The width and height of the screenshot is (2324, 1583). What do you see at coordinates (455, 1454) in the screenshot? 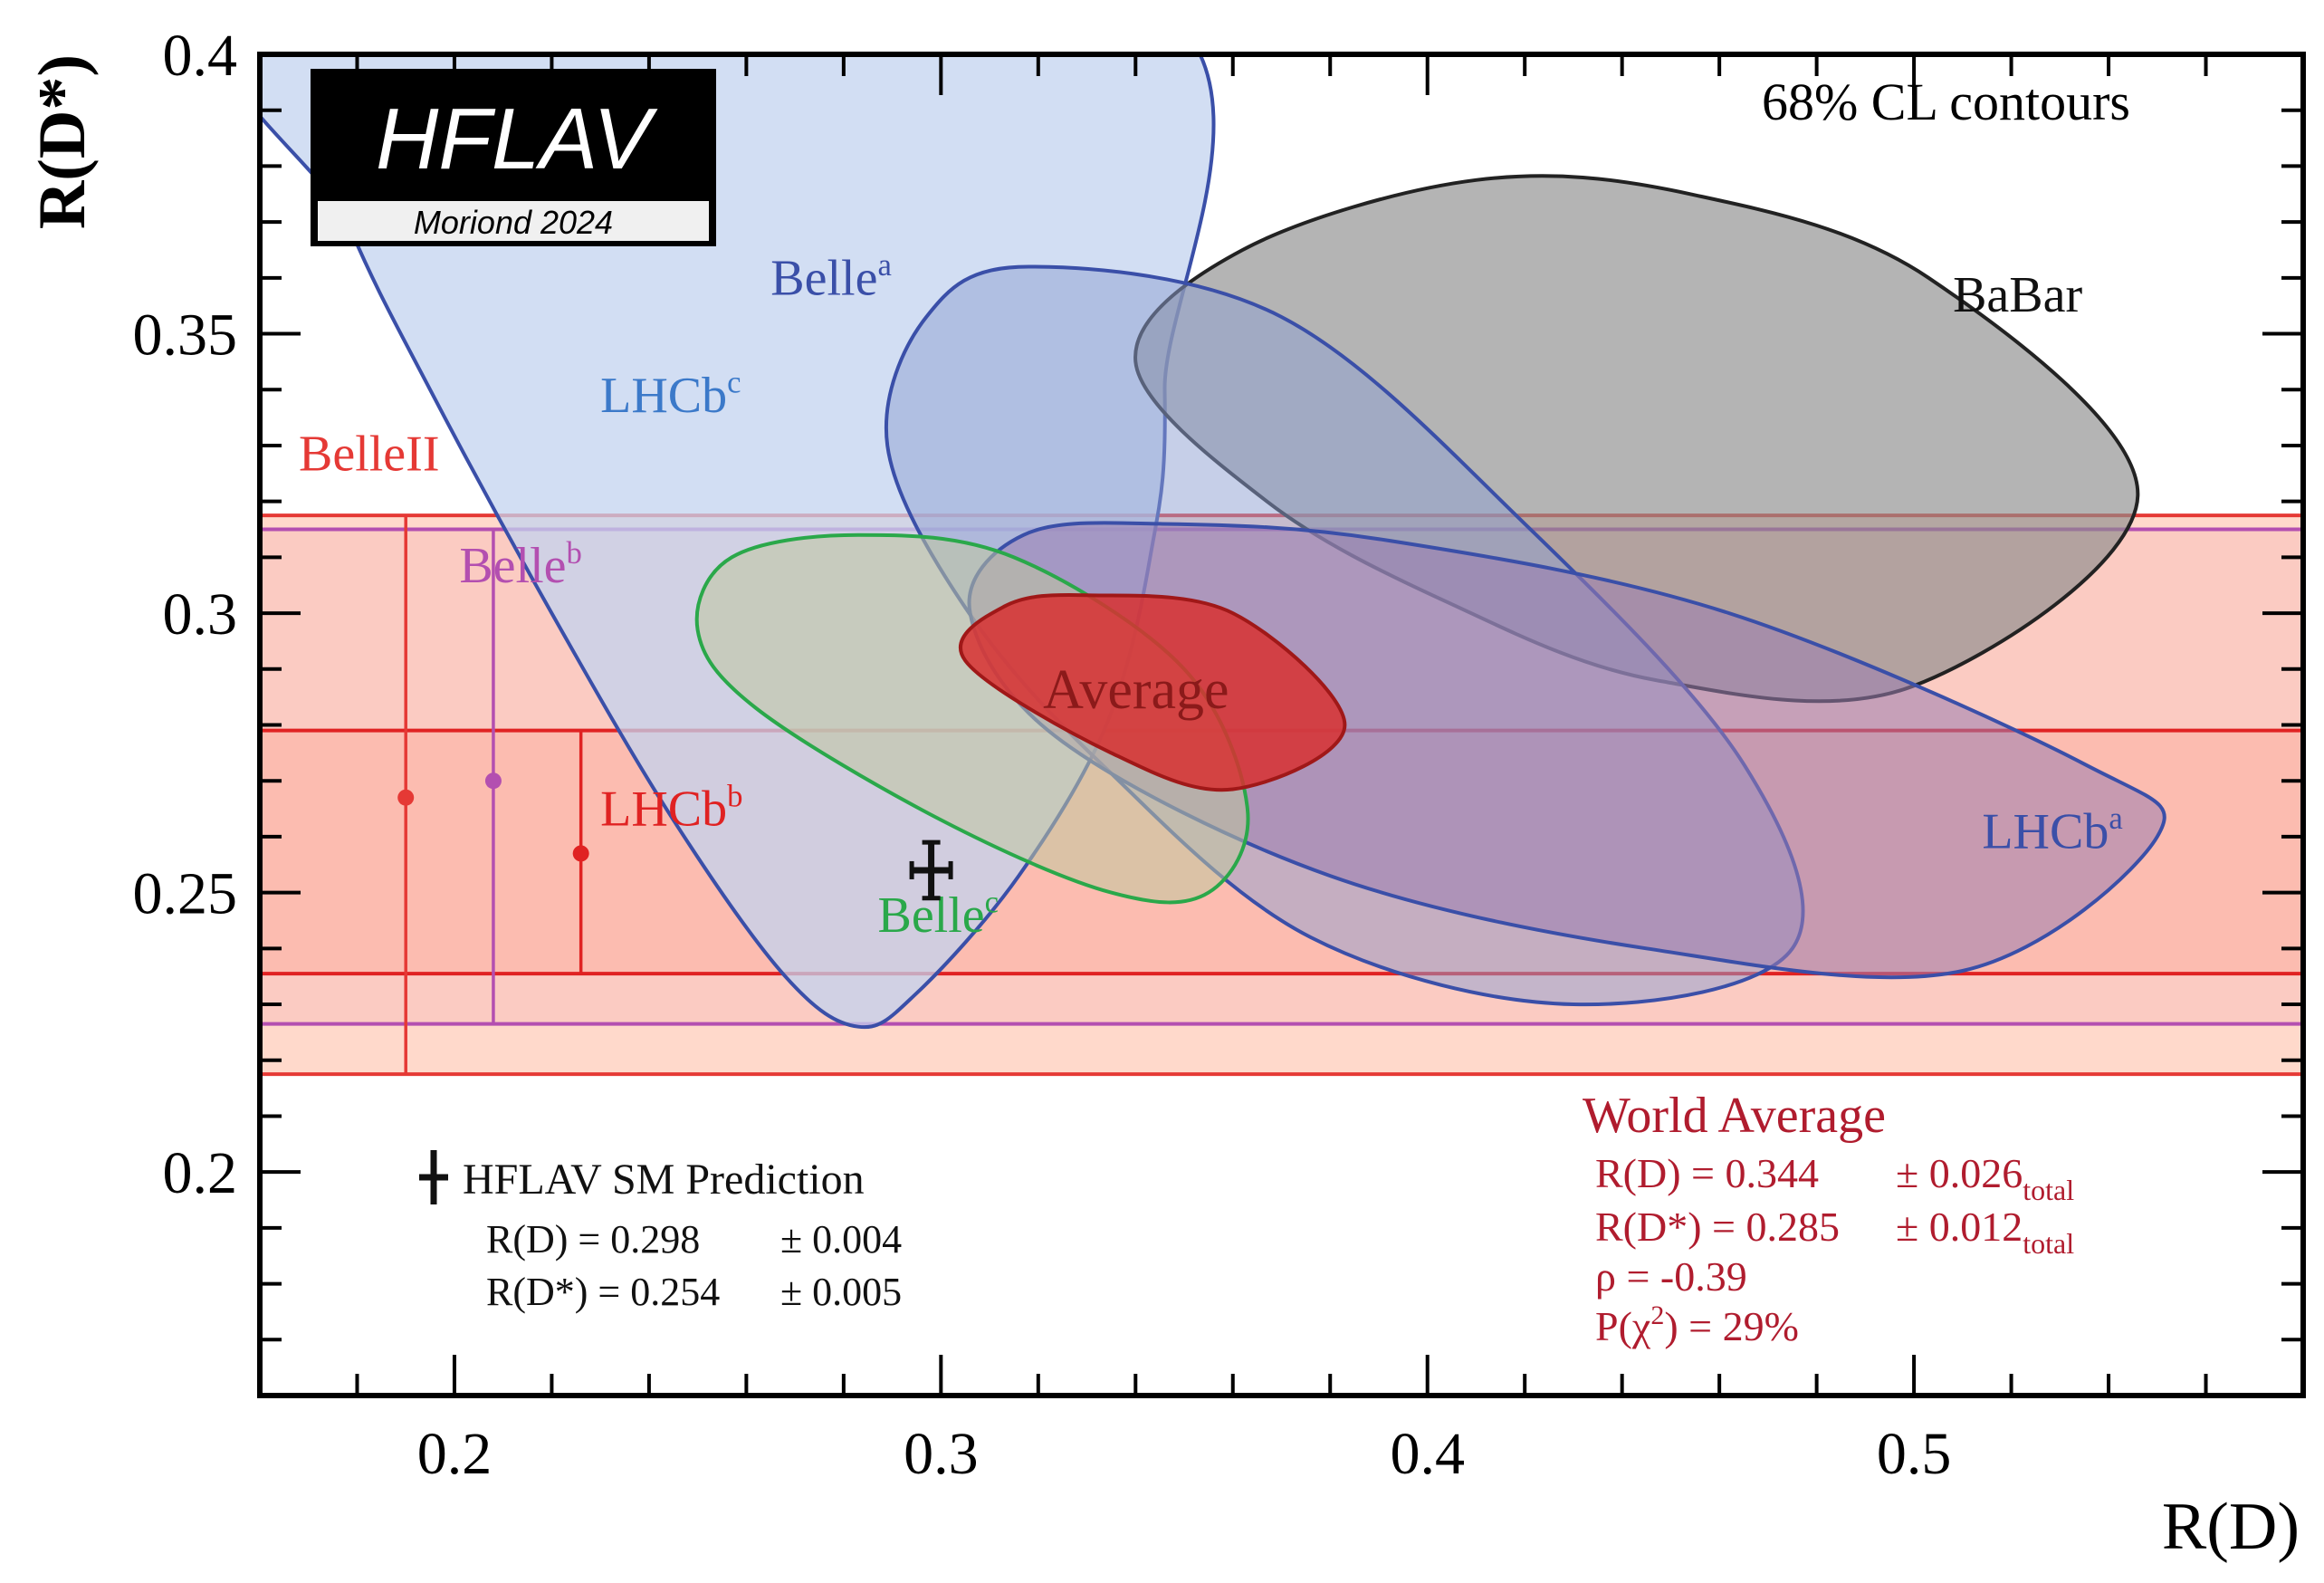
I see `x-tick-label: 0.2` at bounding box center [455, 1454].